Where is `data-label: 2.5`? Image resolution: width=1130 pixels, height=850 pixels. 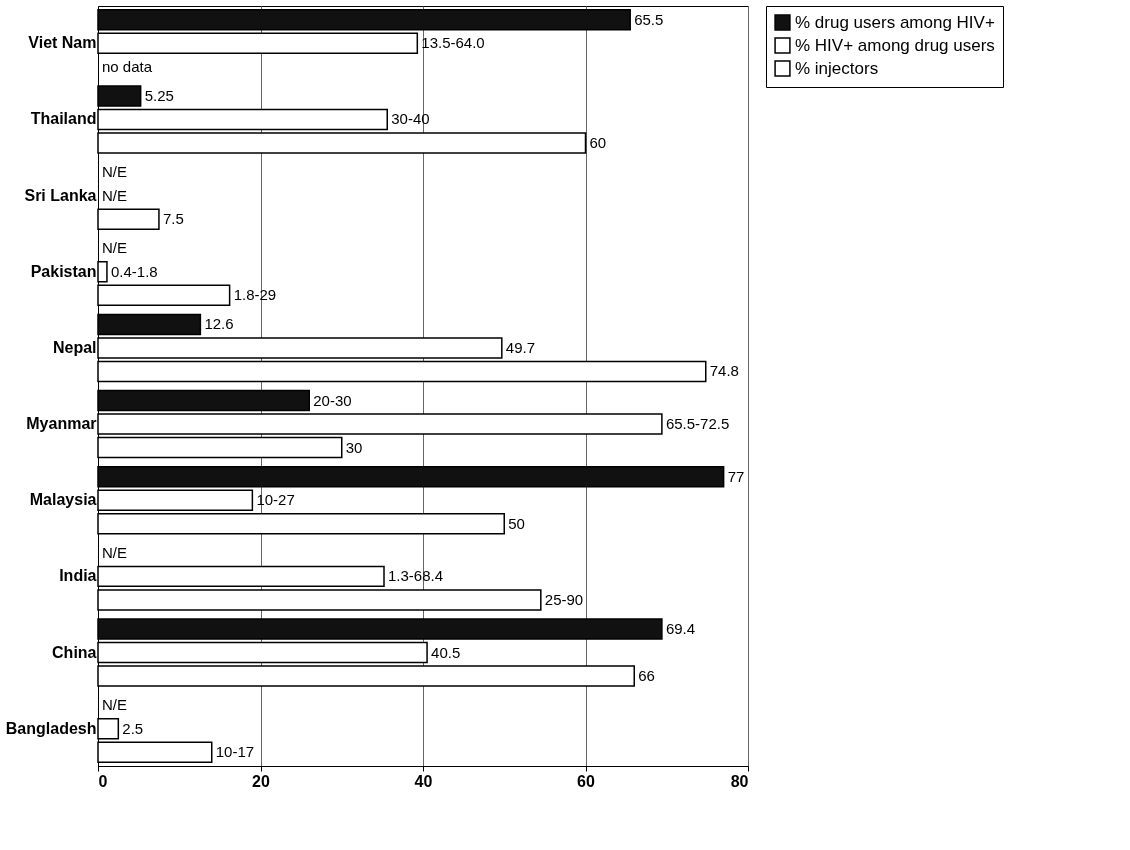
data-label: 2.5 is located at coordinates (133, 728).